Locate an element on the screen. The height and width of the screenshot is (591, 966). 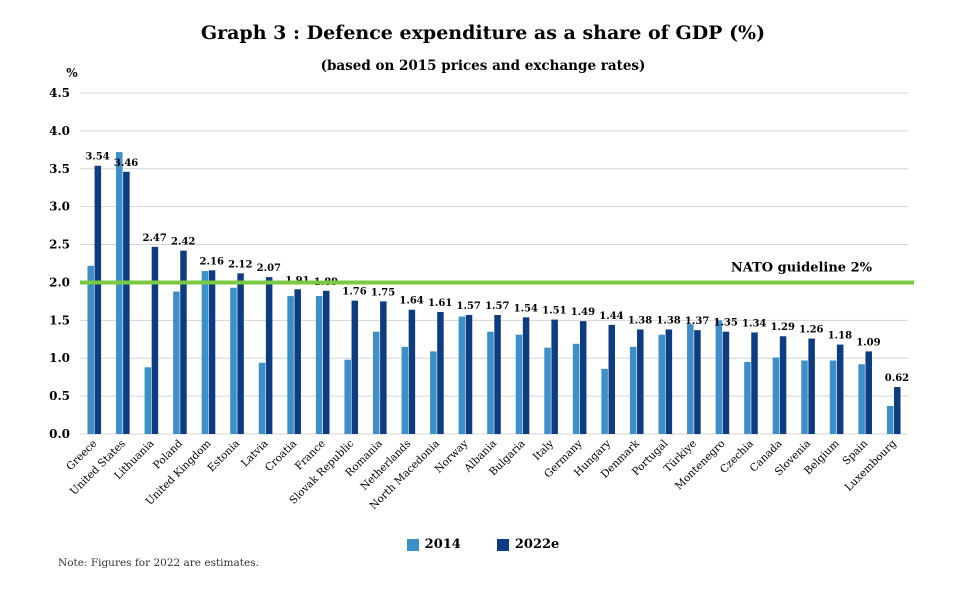
data-label: 1.18 is located at coordinates (840, 336).